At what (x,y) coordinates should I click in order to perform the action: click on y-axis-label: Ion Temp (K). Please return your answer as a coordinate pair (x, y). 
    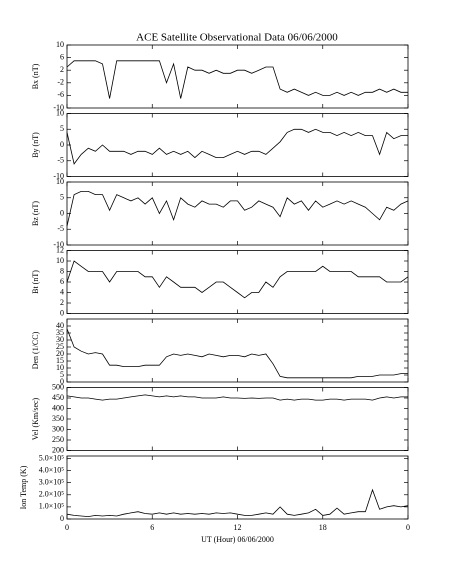
    Looking at the image, I should click on (23, 487).